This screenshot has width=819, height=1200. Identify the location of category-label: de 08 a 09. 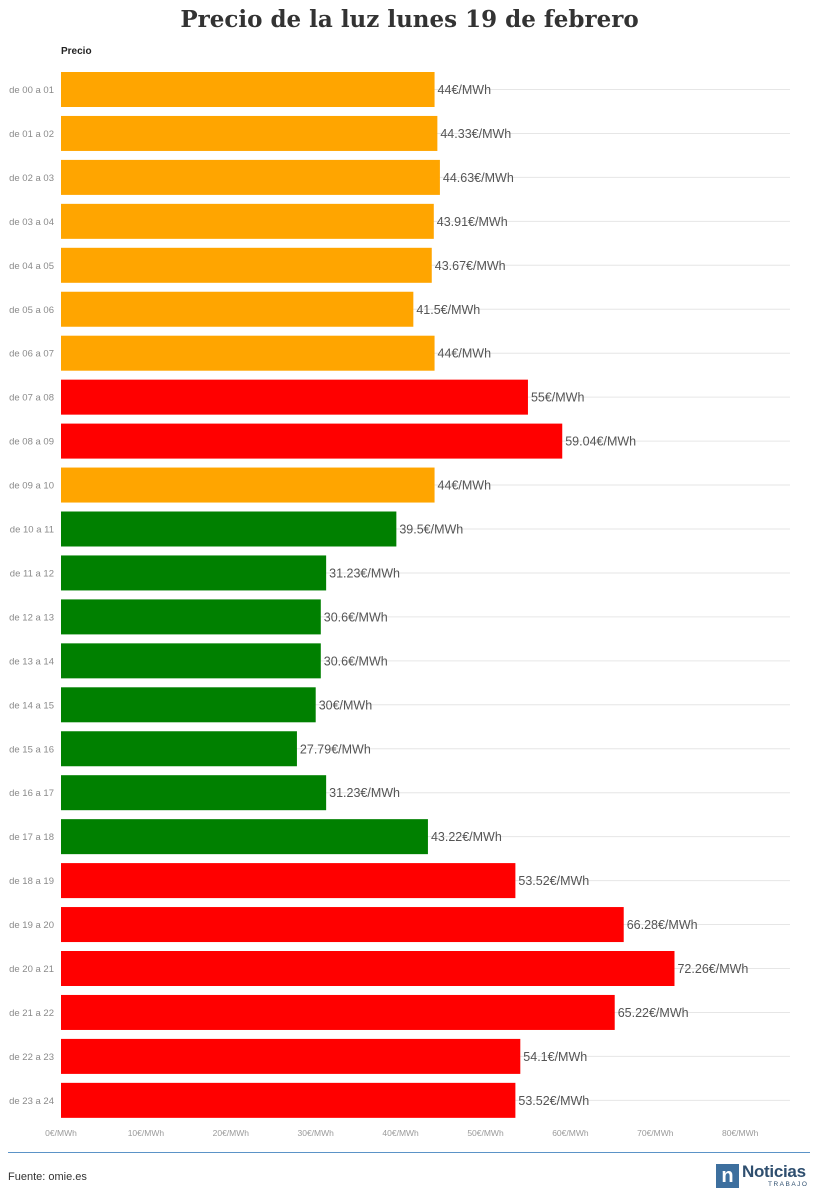
(31, 442).